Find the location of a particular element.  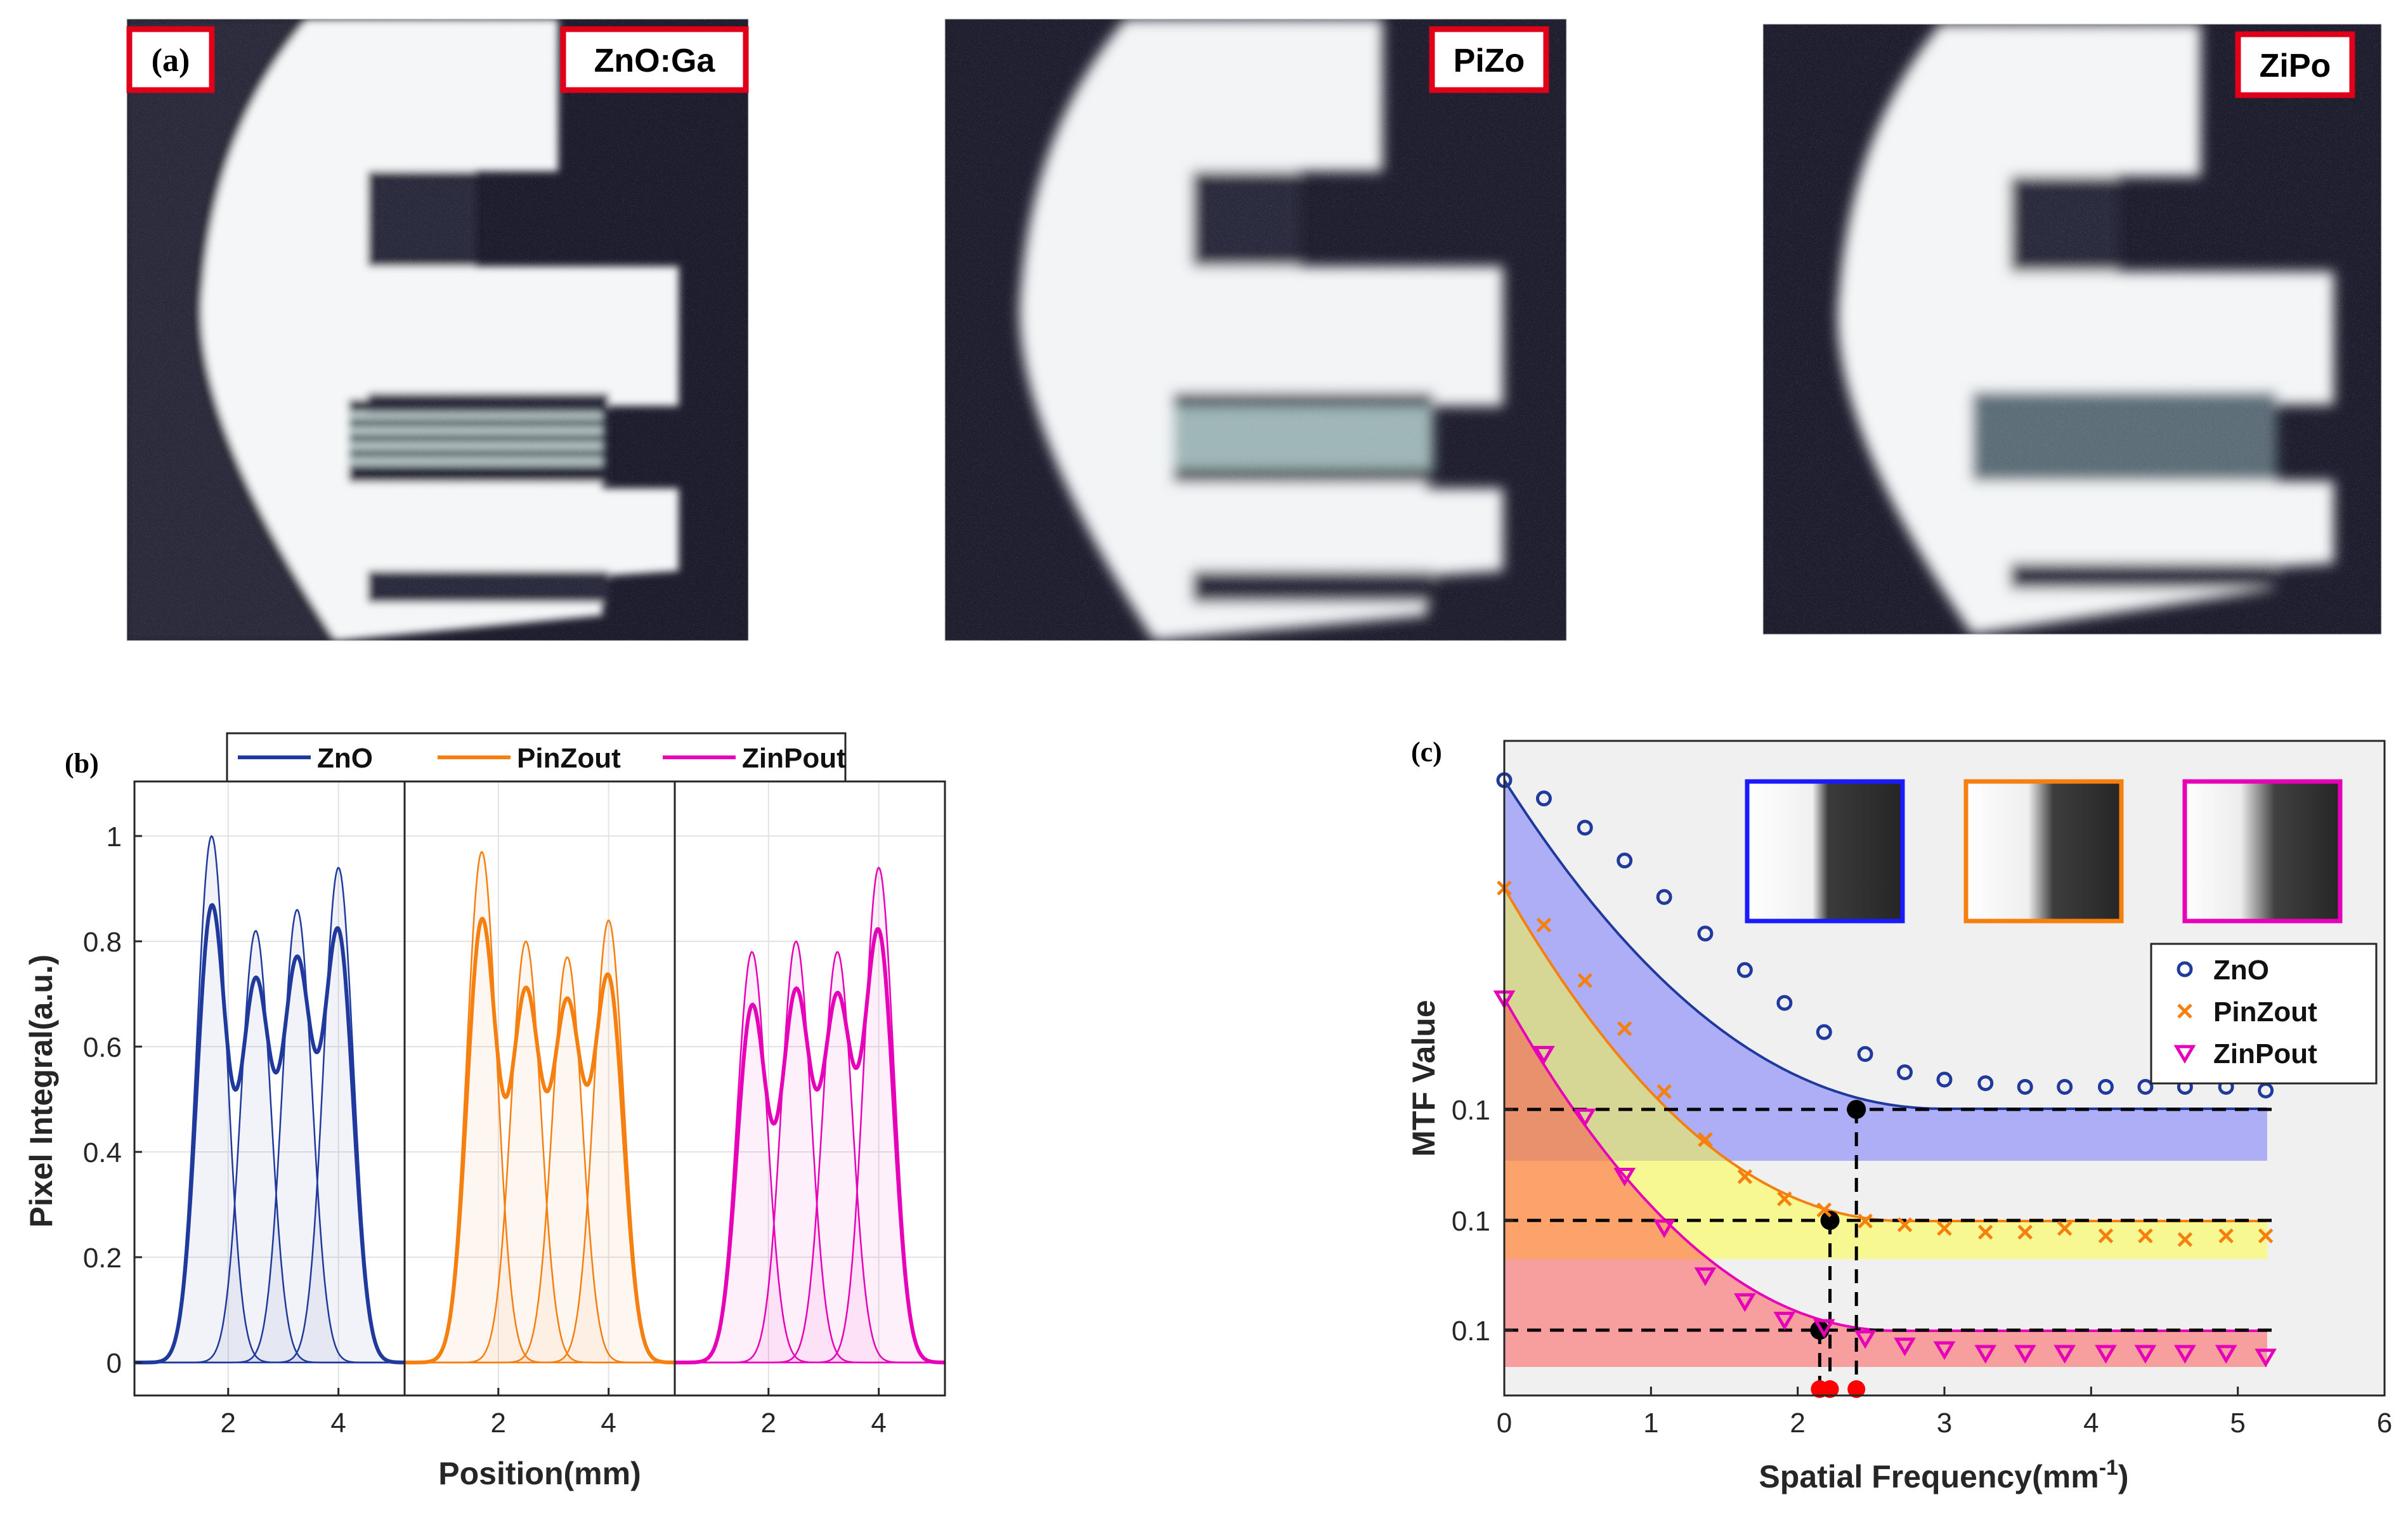

radiograph-zipo is located at coordinates (2072, 329).